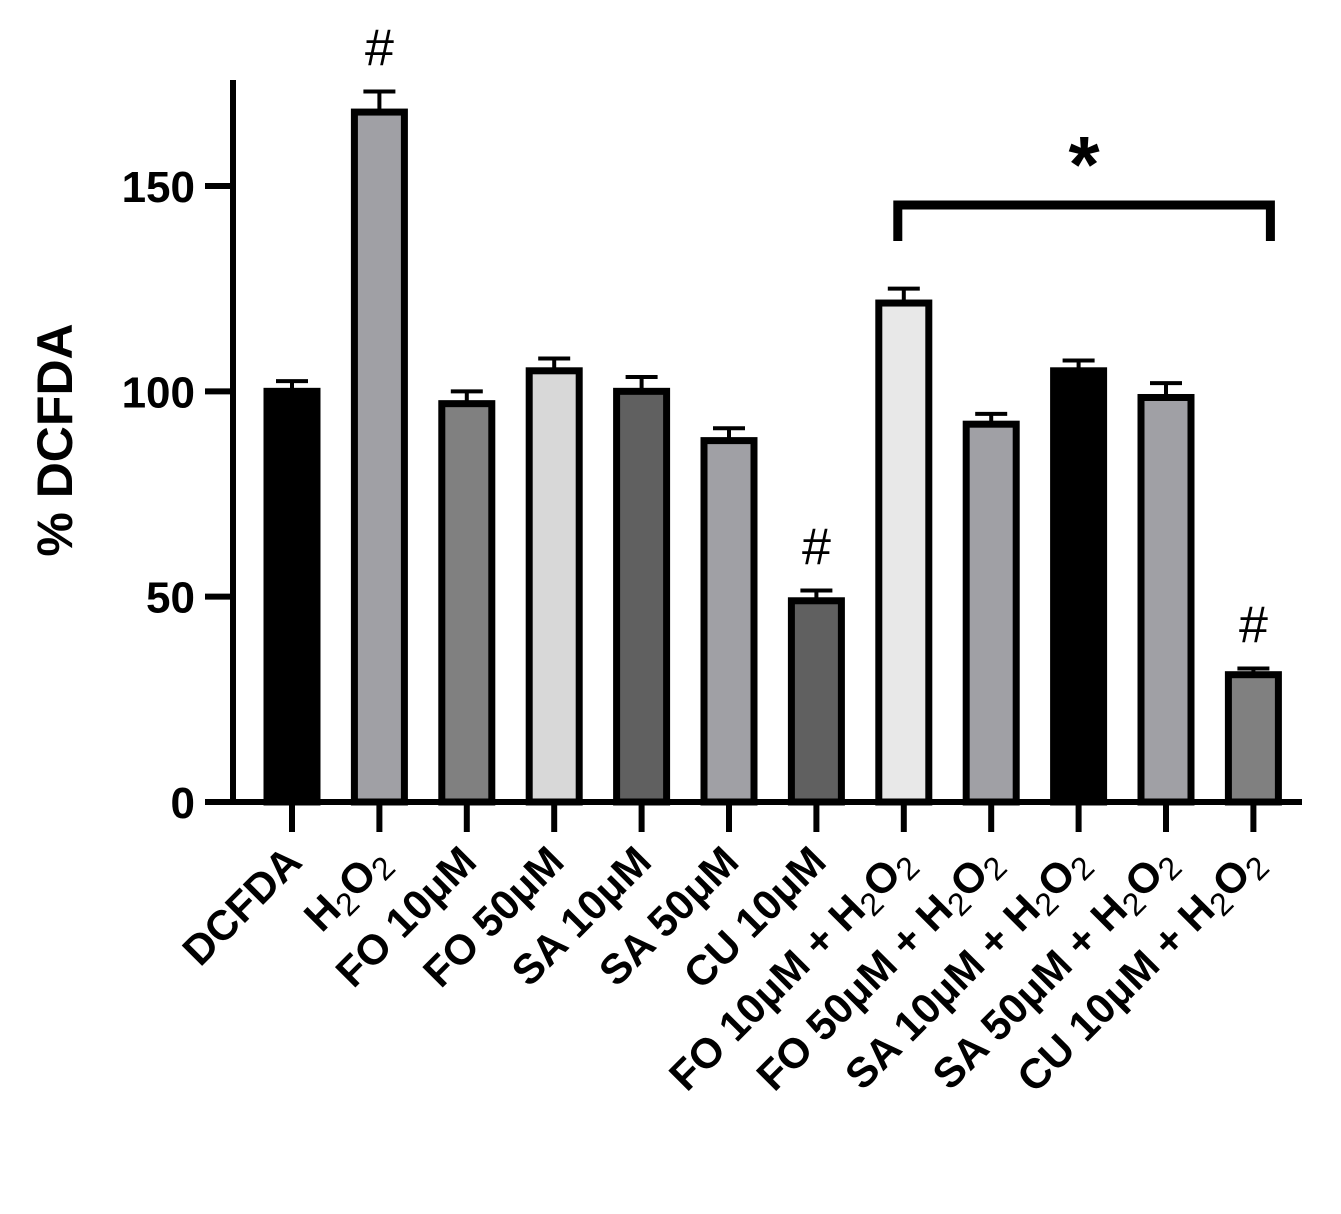 This screenshot has width=1341, height=1214. Describe the element at coordinates (1085, 164) in the screenshot. I see `significance-star: *` at that location.